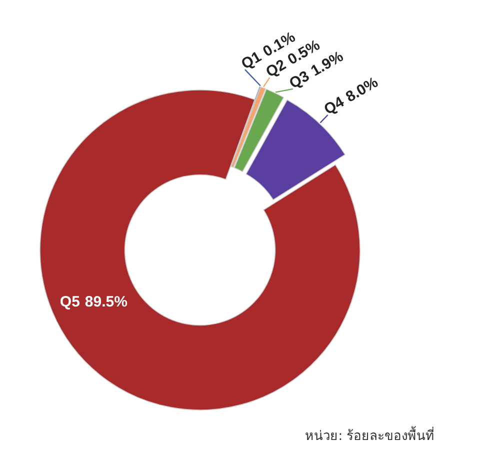 The image size is (479, 450). What do you see at coordinates (370, 435) in the screenshot?
I see `text: หน่วย: ร้อยละของพื้นที่` at bounding box center [370, 435].